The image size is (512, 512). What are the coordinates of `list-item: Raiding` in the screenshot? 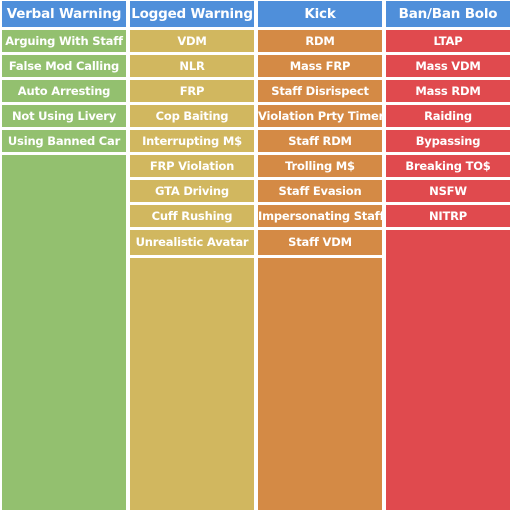 It's located at (448, 116).